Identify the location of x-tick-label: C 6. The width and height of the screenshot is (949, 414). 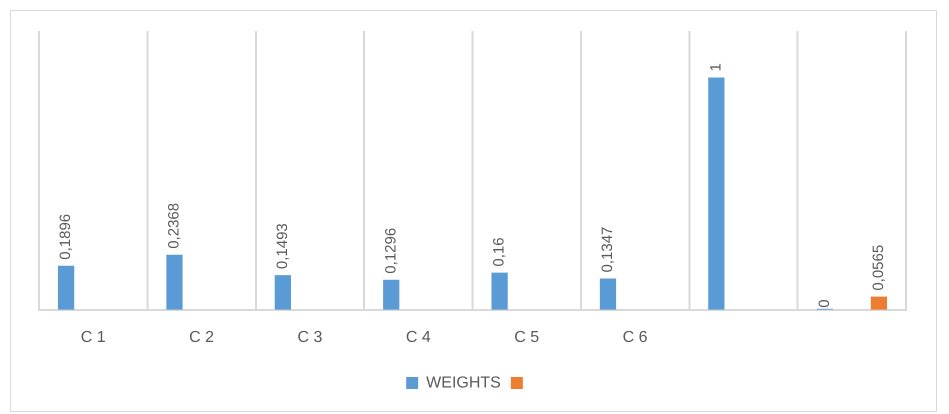
(635, 337).